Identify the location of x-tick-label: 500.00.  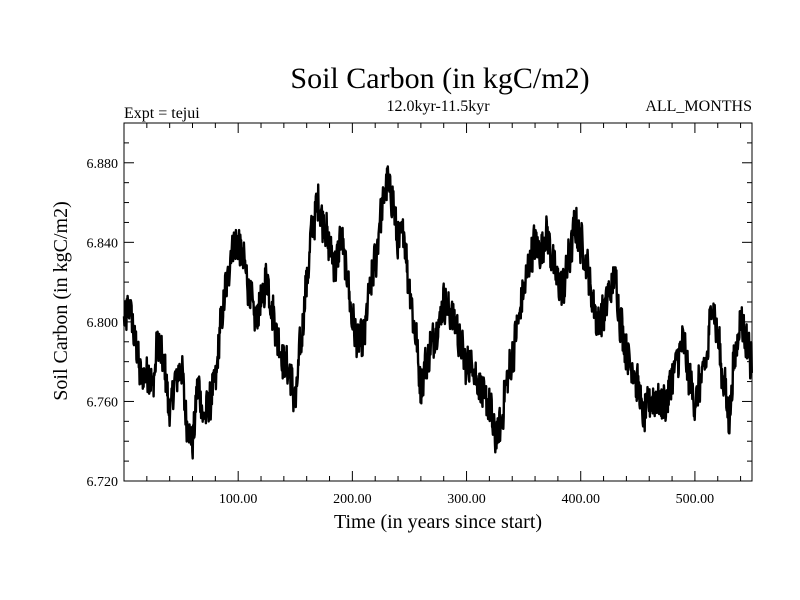
(695, 499).